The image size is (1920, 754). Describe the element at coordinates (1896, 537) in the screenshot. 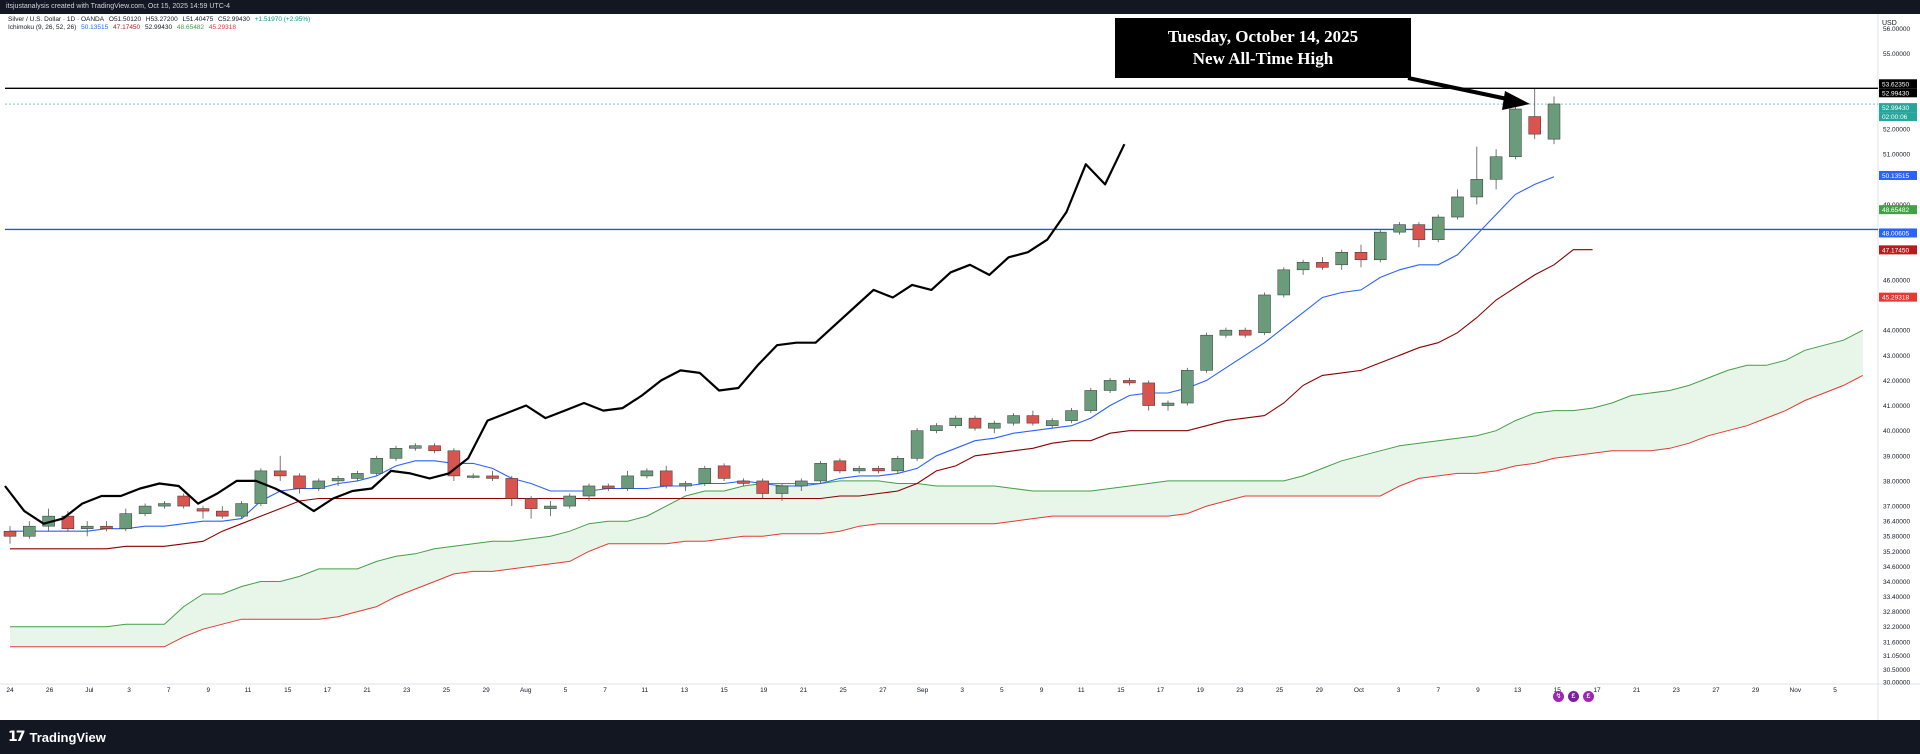

I see `price-tick-label: 35.80000` at that location.